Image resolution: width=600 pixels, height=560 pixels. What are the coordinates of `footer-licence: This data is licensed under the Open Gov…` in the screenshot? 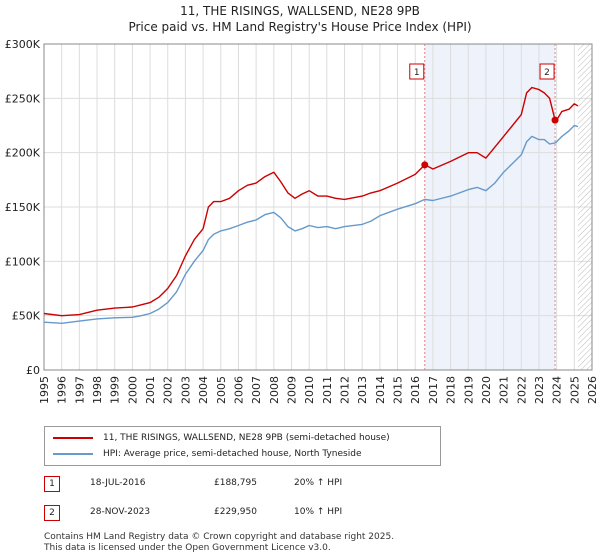 It's located at (187, 548).